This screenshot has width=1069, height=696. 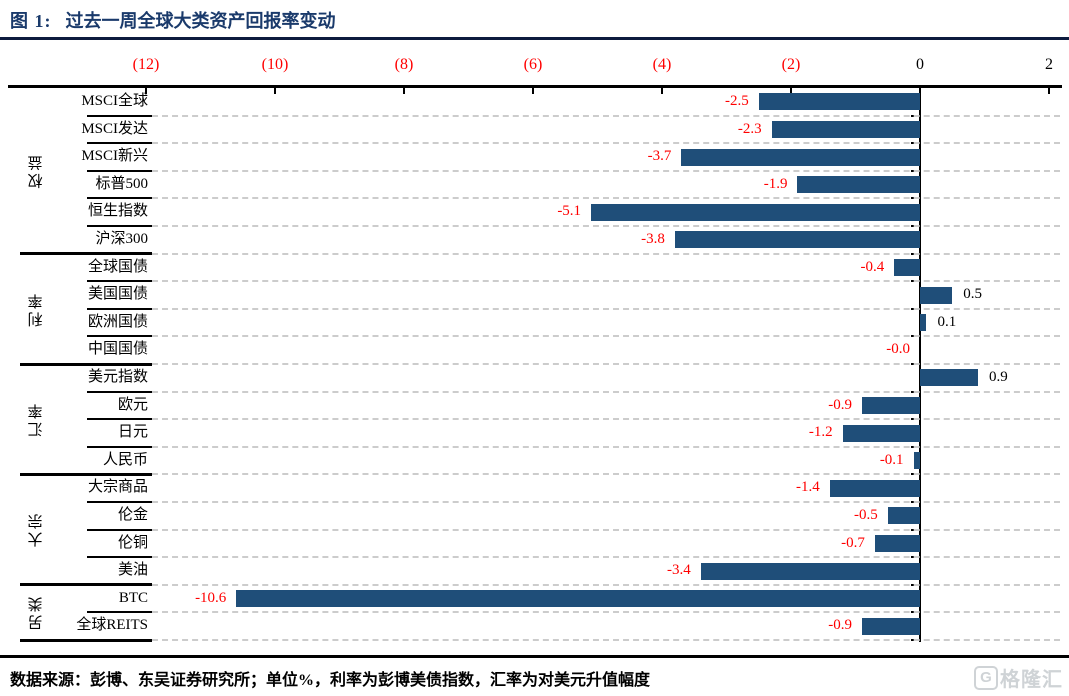 What do you see at coordinates (114, 156) in the screenshot?
I see `category-label: MSCI新兴` at bounding box center [114, 156].